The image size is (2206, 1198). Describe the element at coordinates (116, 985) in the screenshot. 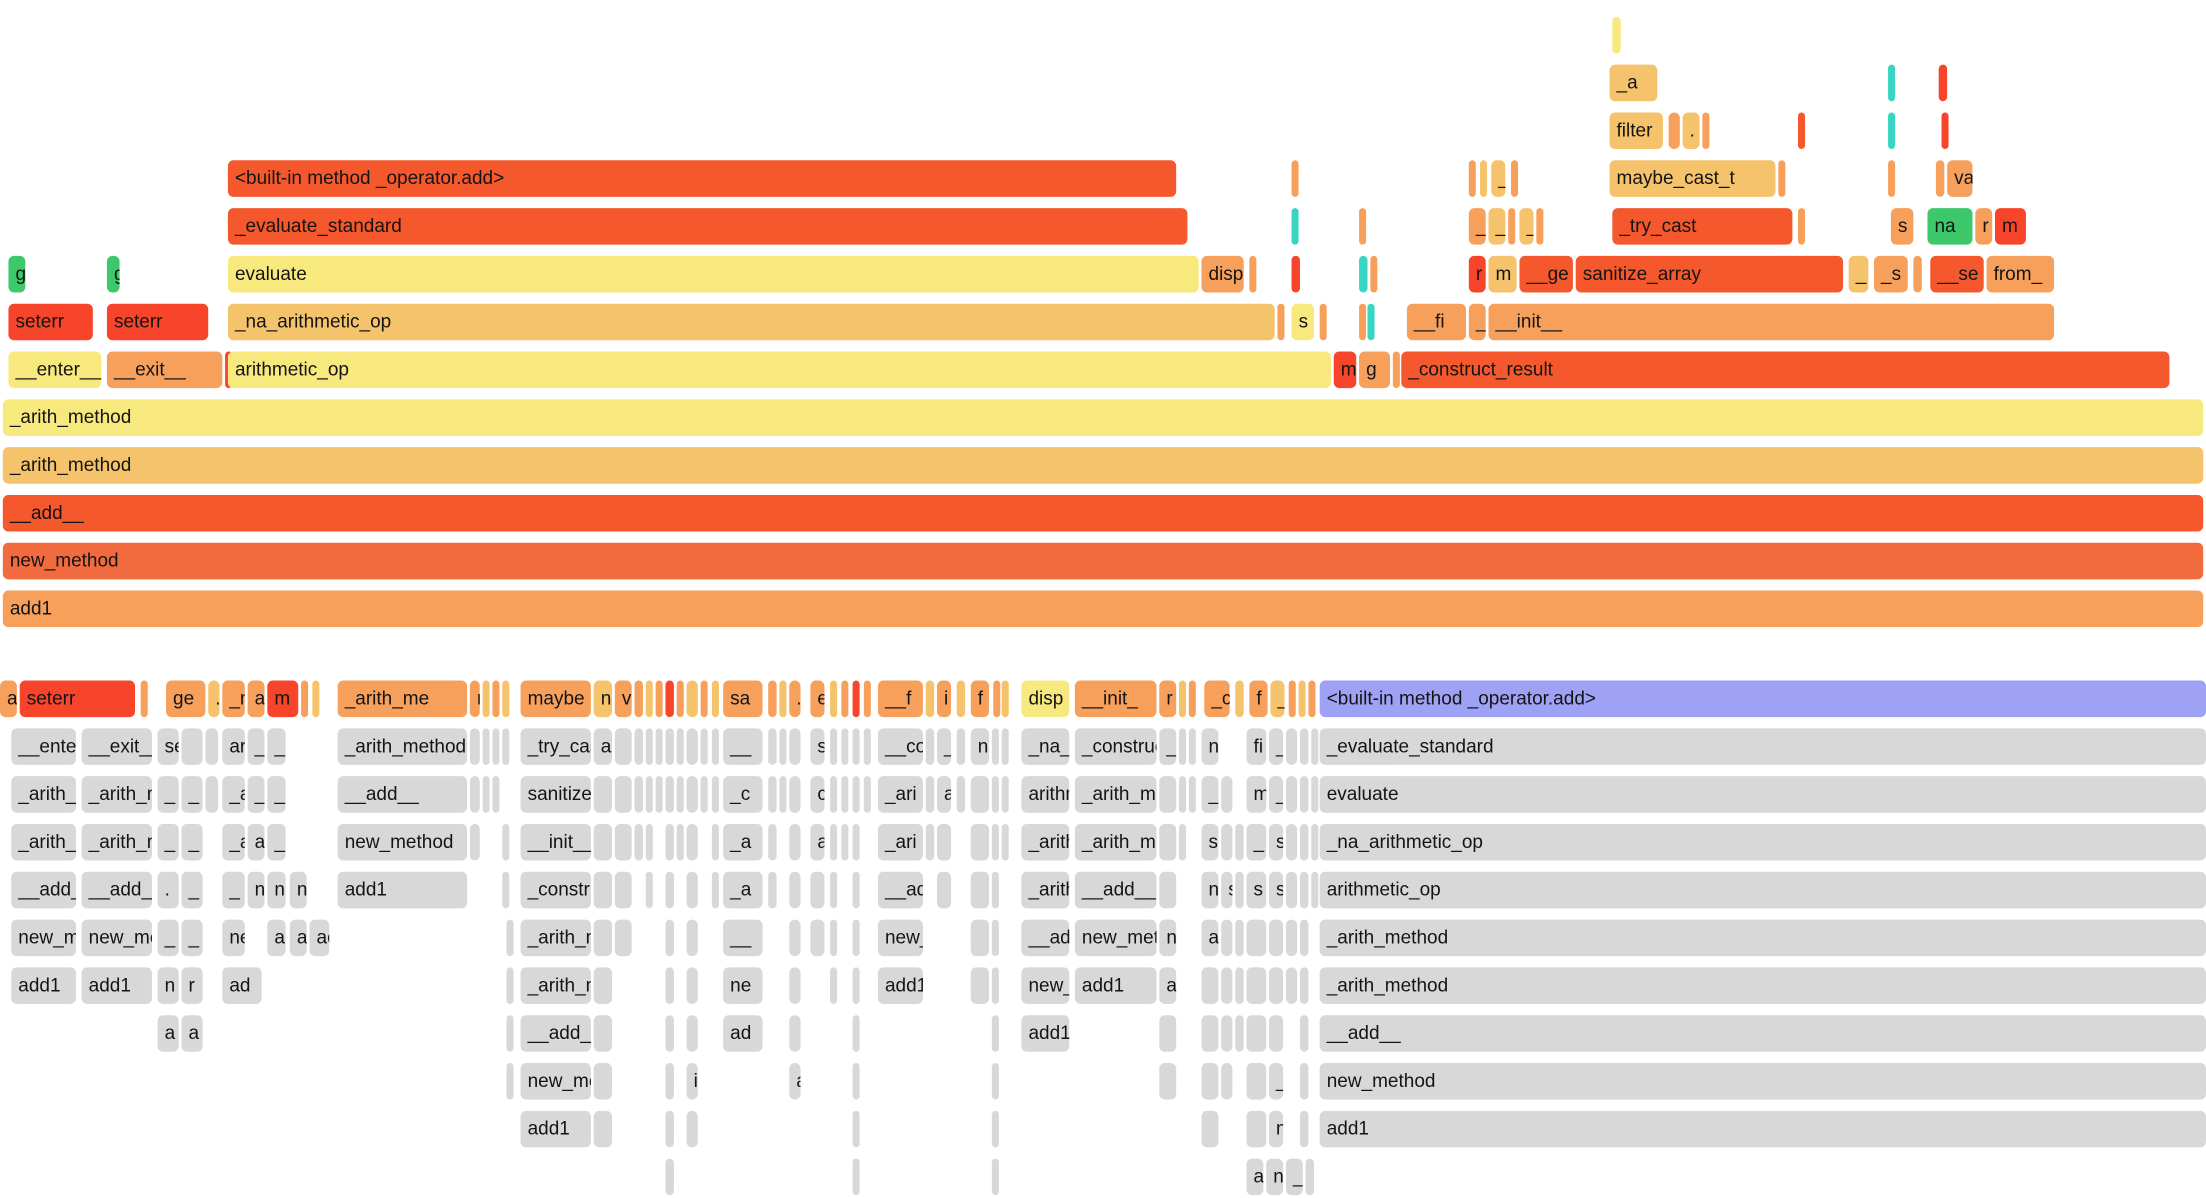

I see `flame-frame: add1` at that location.